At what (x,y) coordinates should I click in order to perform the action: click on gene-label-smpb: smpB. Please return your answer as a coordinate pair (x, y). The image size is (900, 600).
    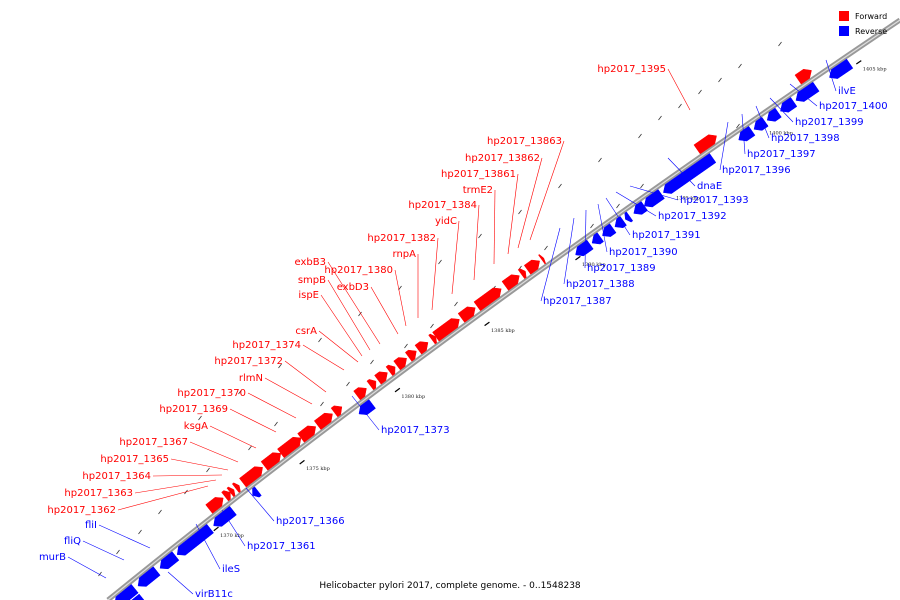
    Looking at the image, I should click on (312, 280).